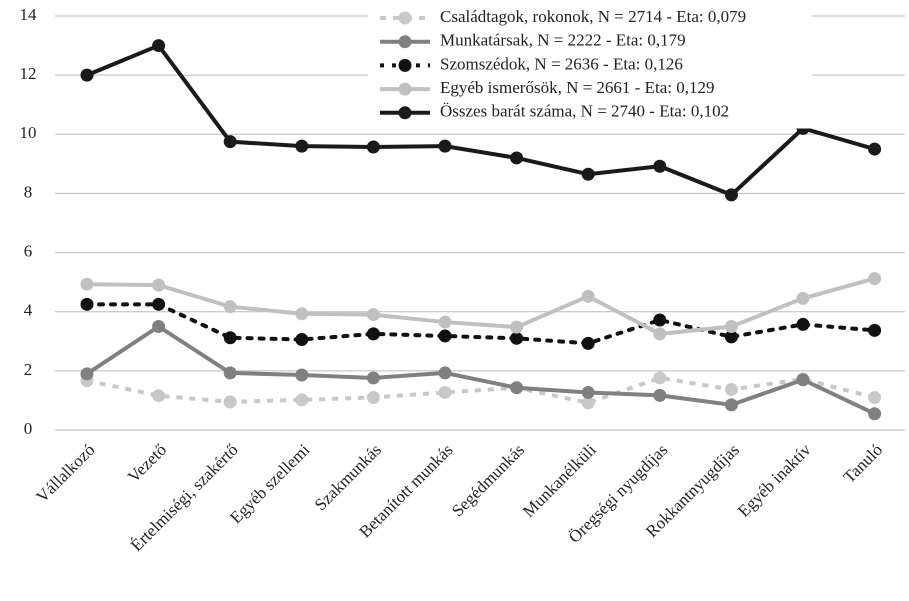 The image size is (909, 601). I want to click on x-tick-label: Segédmunkás, so click(488, 480).